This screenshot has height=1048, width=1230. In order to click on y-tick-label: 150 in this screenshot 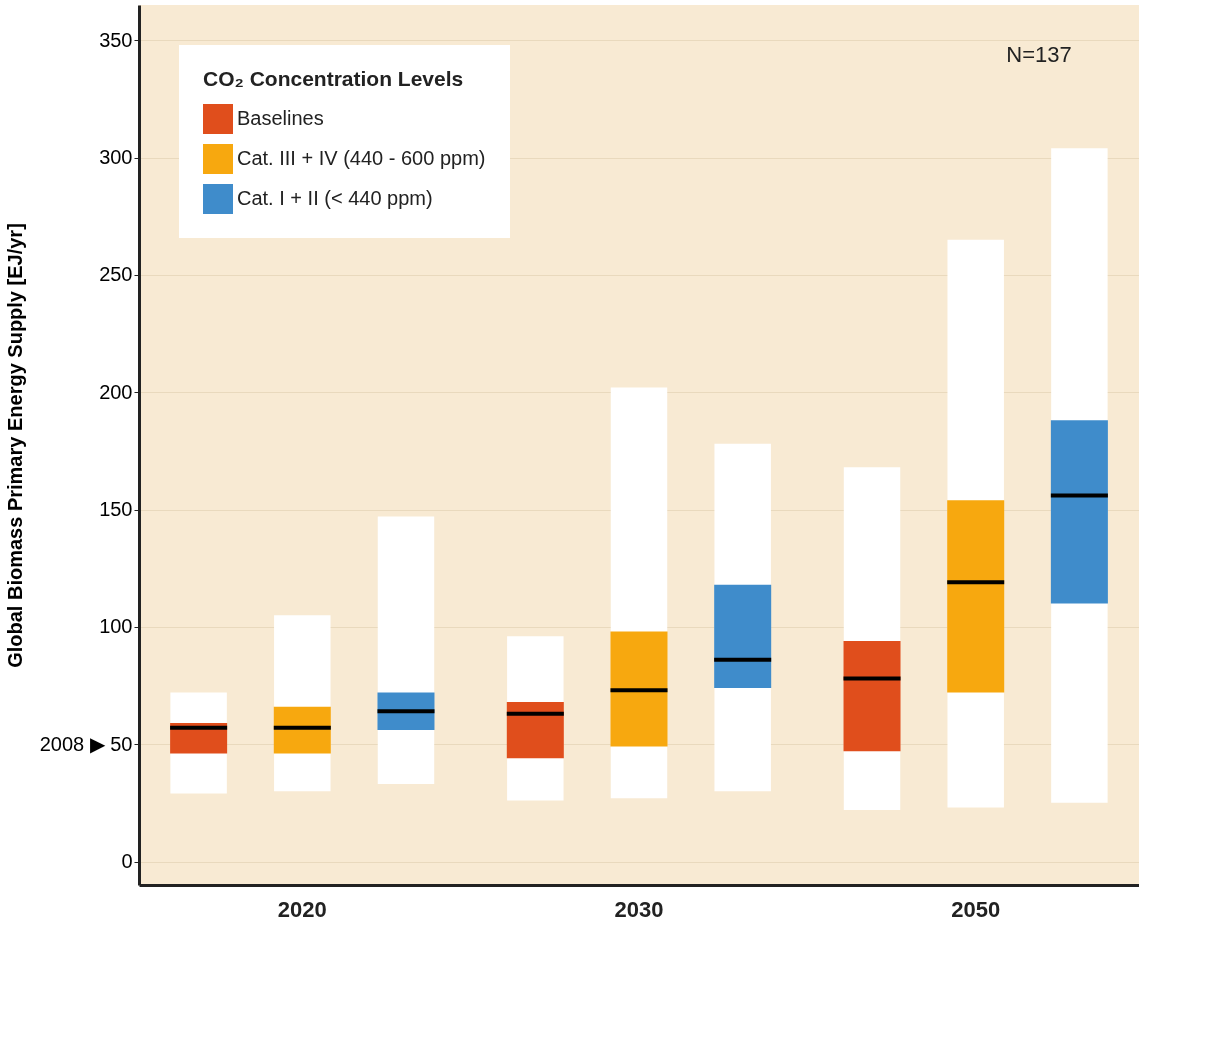, I will do `click(116, 509)`.